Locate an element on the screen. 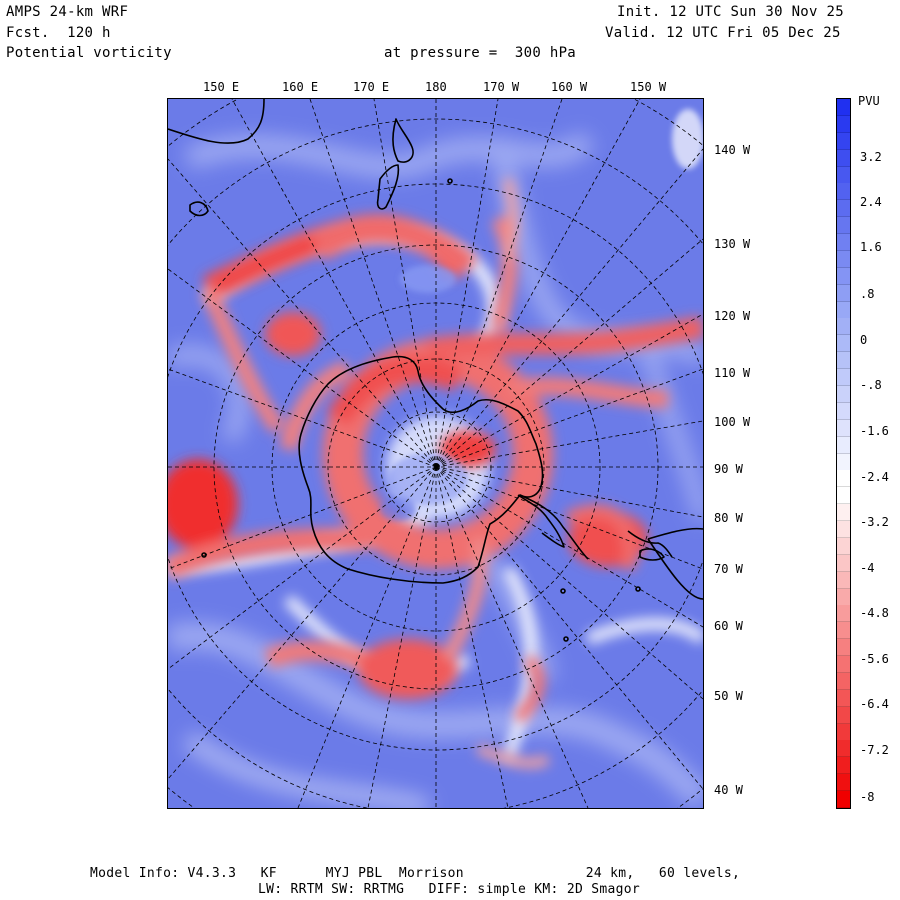 The height and width of the screenshot is (900, 900). lon-label-right-2: 120 W is located at coordinates (732, 316).